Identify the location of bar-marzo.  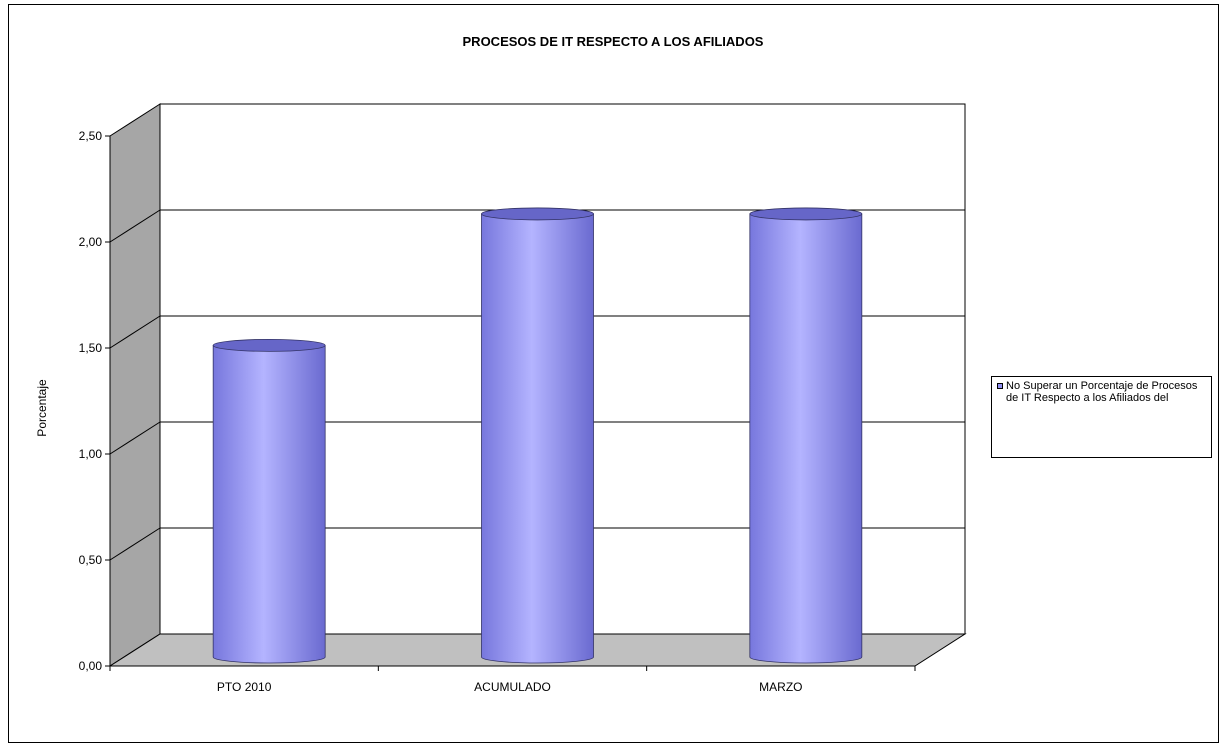
(806, 438).